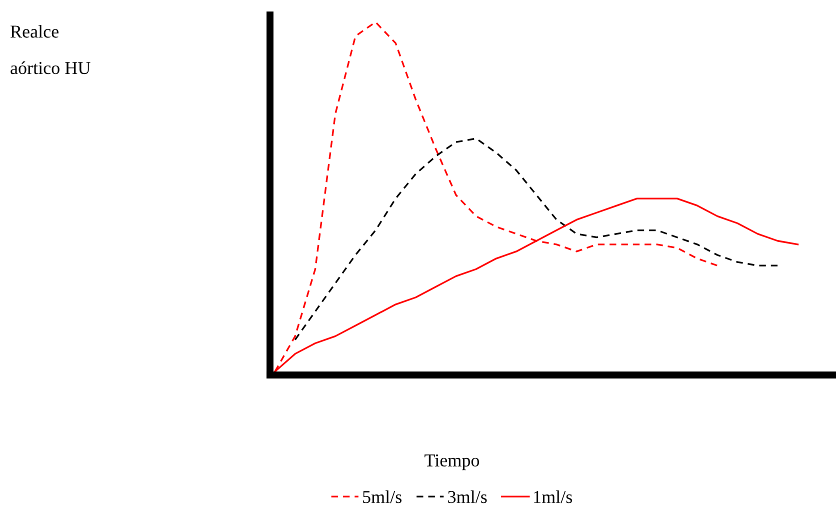 This screenshot has height=523, width=836. Describe the element at coordinates (452, 462) in the screenshot. I see `x-axis-title: Tiempo` at that location.